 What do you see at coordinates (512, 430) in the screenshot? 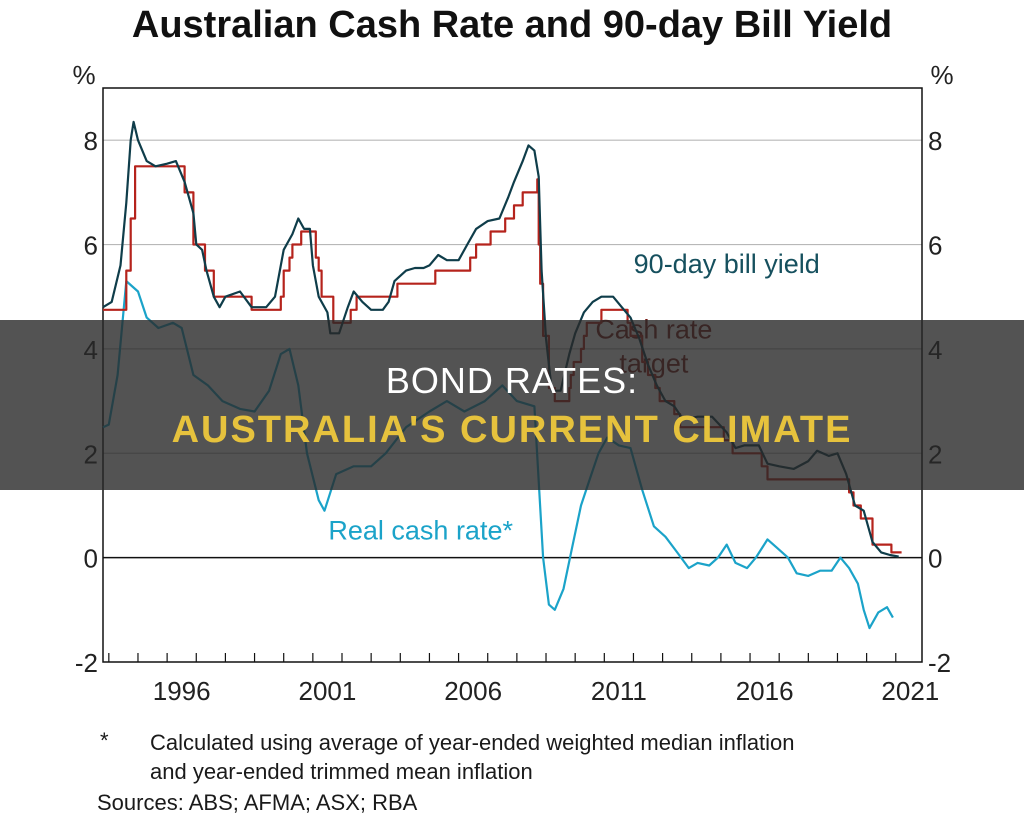
I see `overlay-subheading: AUSTRALIA'S CURRENT CLIMATE` at bounding box center [512, 430].